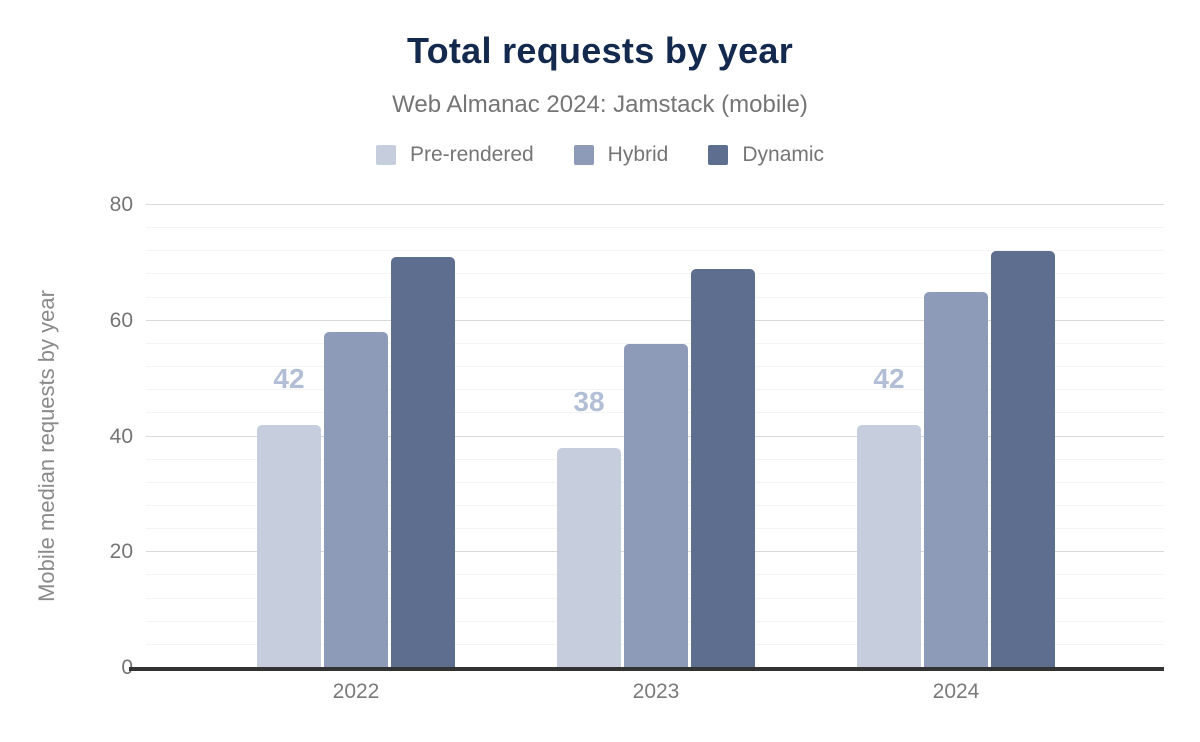 Image resolution: width=1200 pixels, height=742 pixels. I want to click on legend: Pre-rendered Hybrid Dynamic, so click(600, 155).